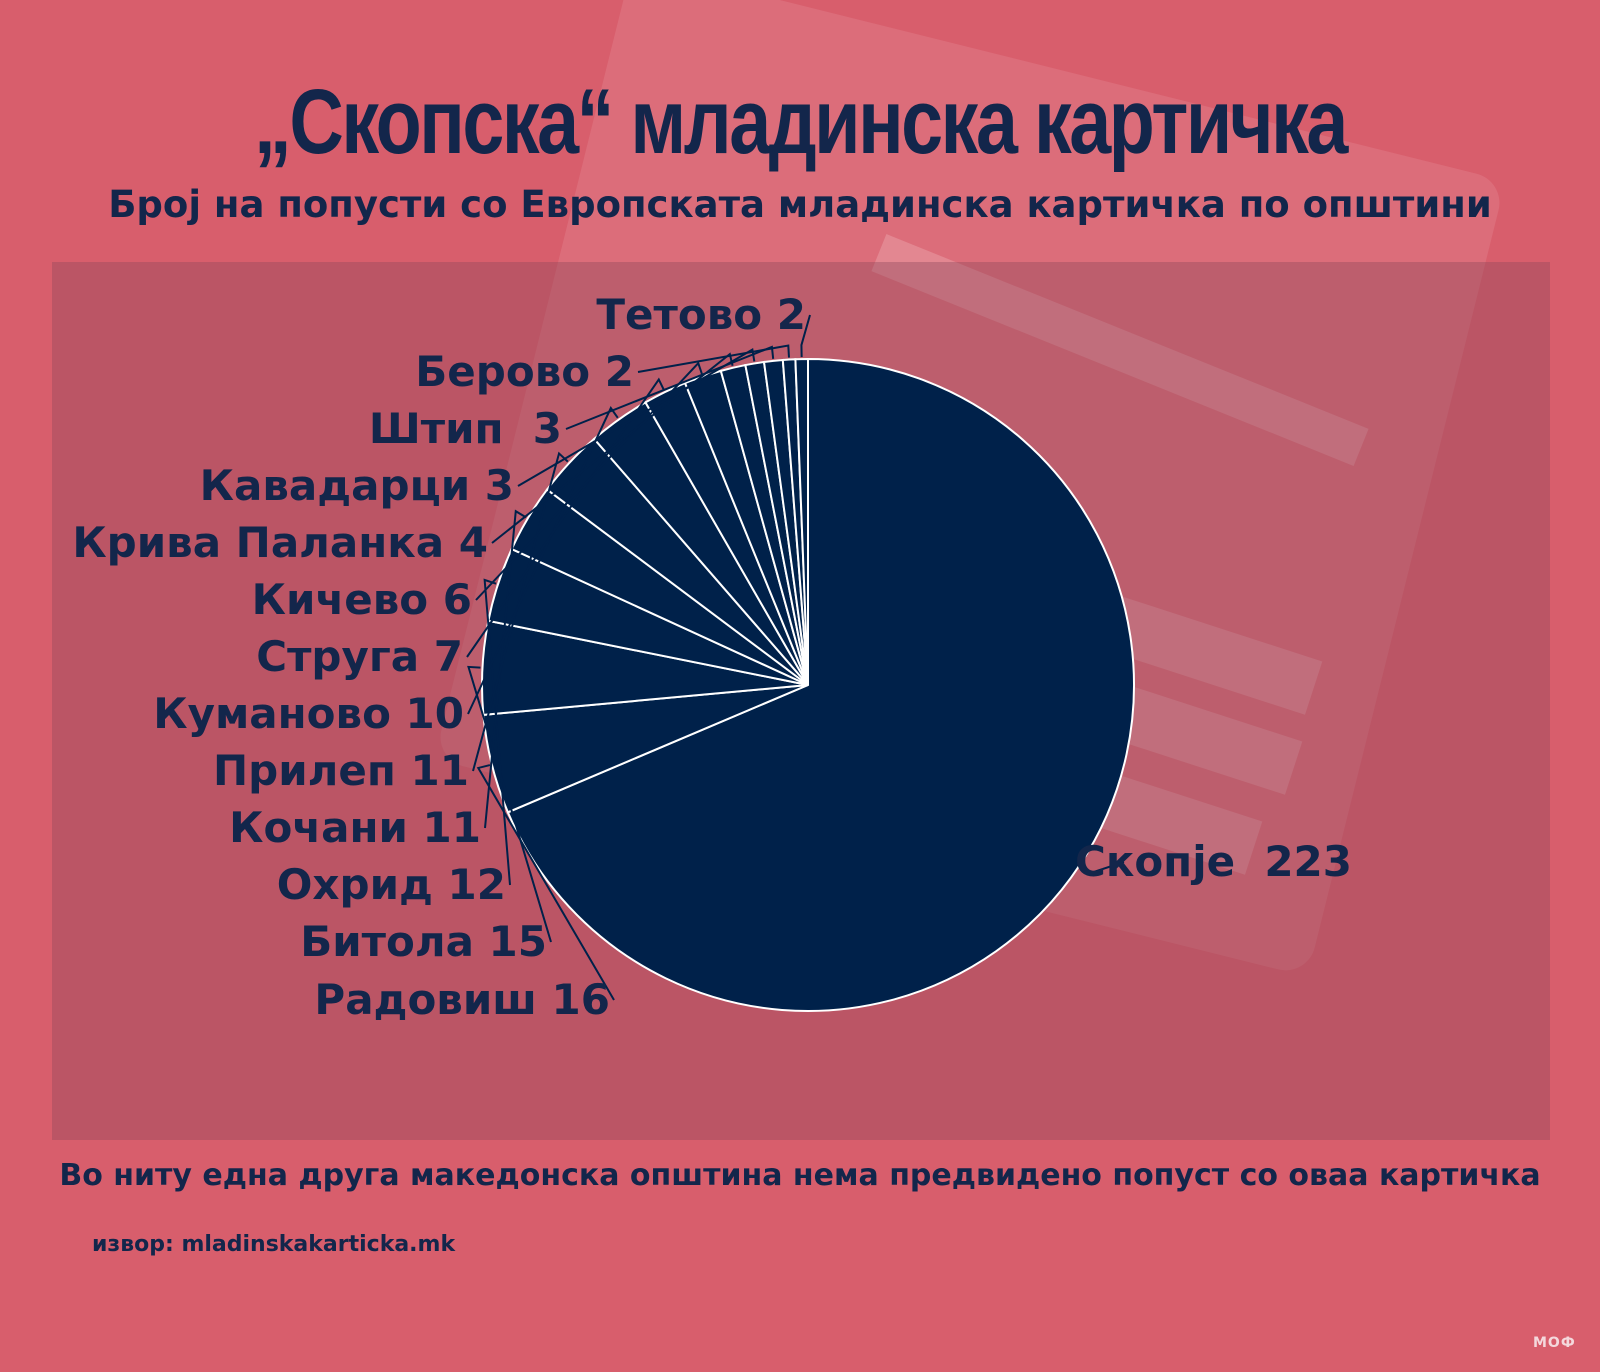 The image size is (1600, 1372). Describe the element at coordinates (391, 884) in the screenshot. I see `slice-label: Охрид 12` at that location.